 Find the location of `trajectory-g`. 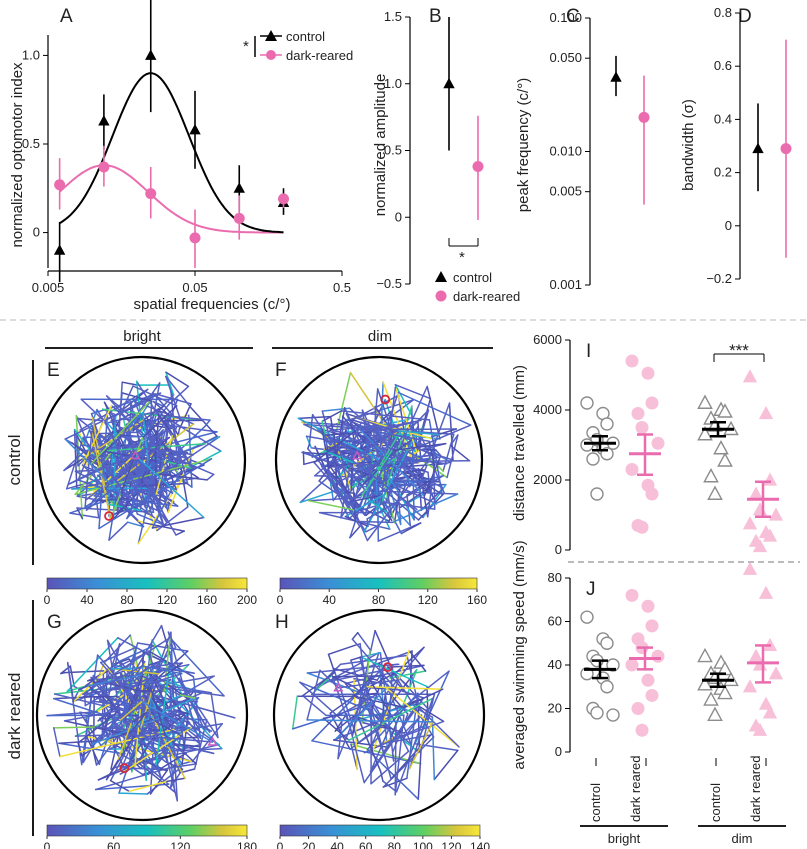

trajectory-g is located at coordinates (142, 715).